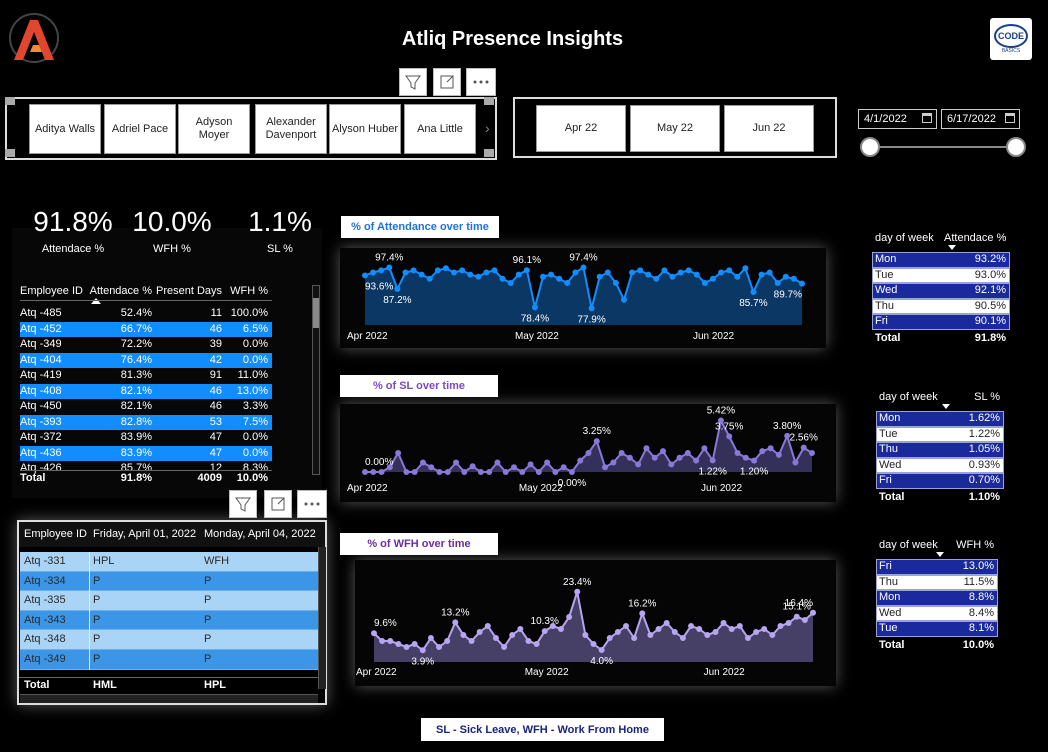 Image resolution: width=1048 pixels, height=752 pixels. I want to click on table-cell: Atq -348, so click(45, 639).